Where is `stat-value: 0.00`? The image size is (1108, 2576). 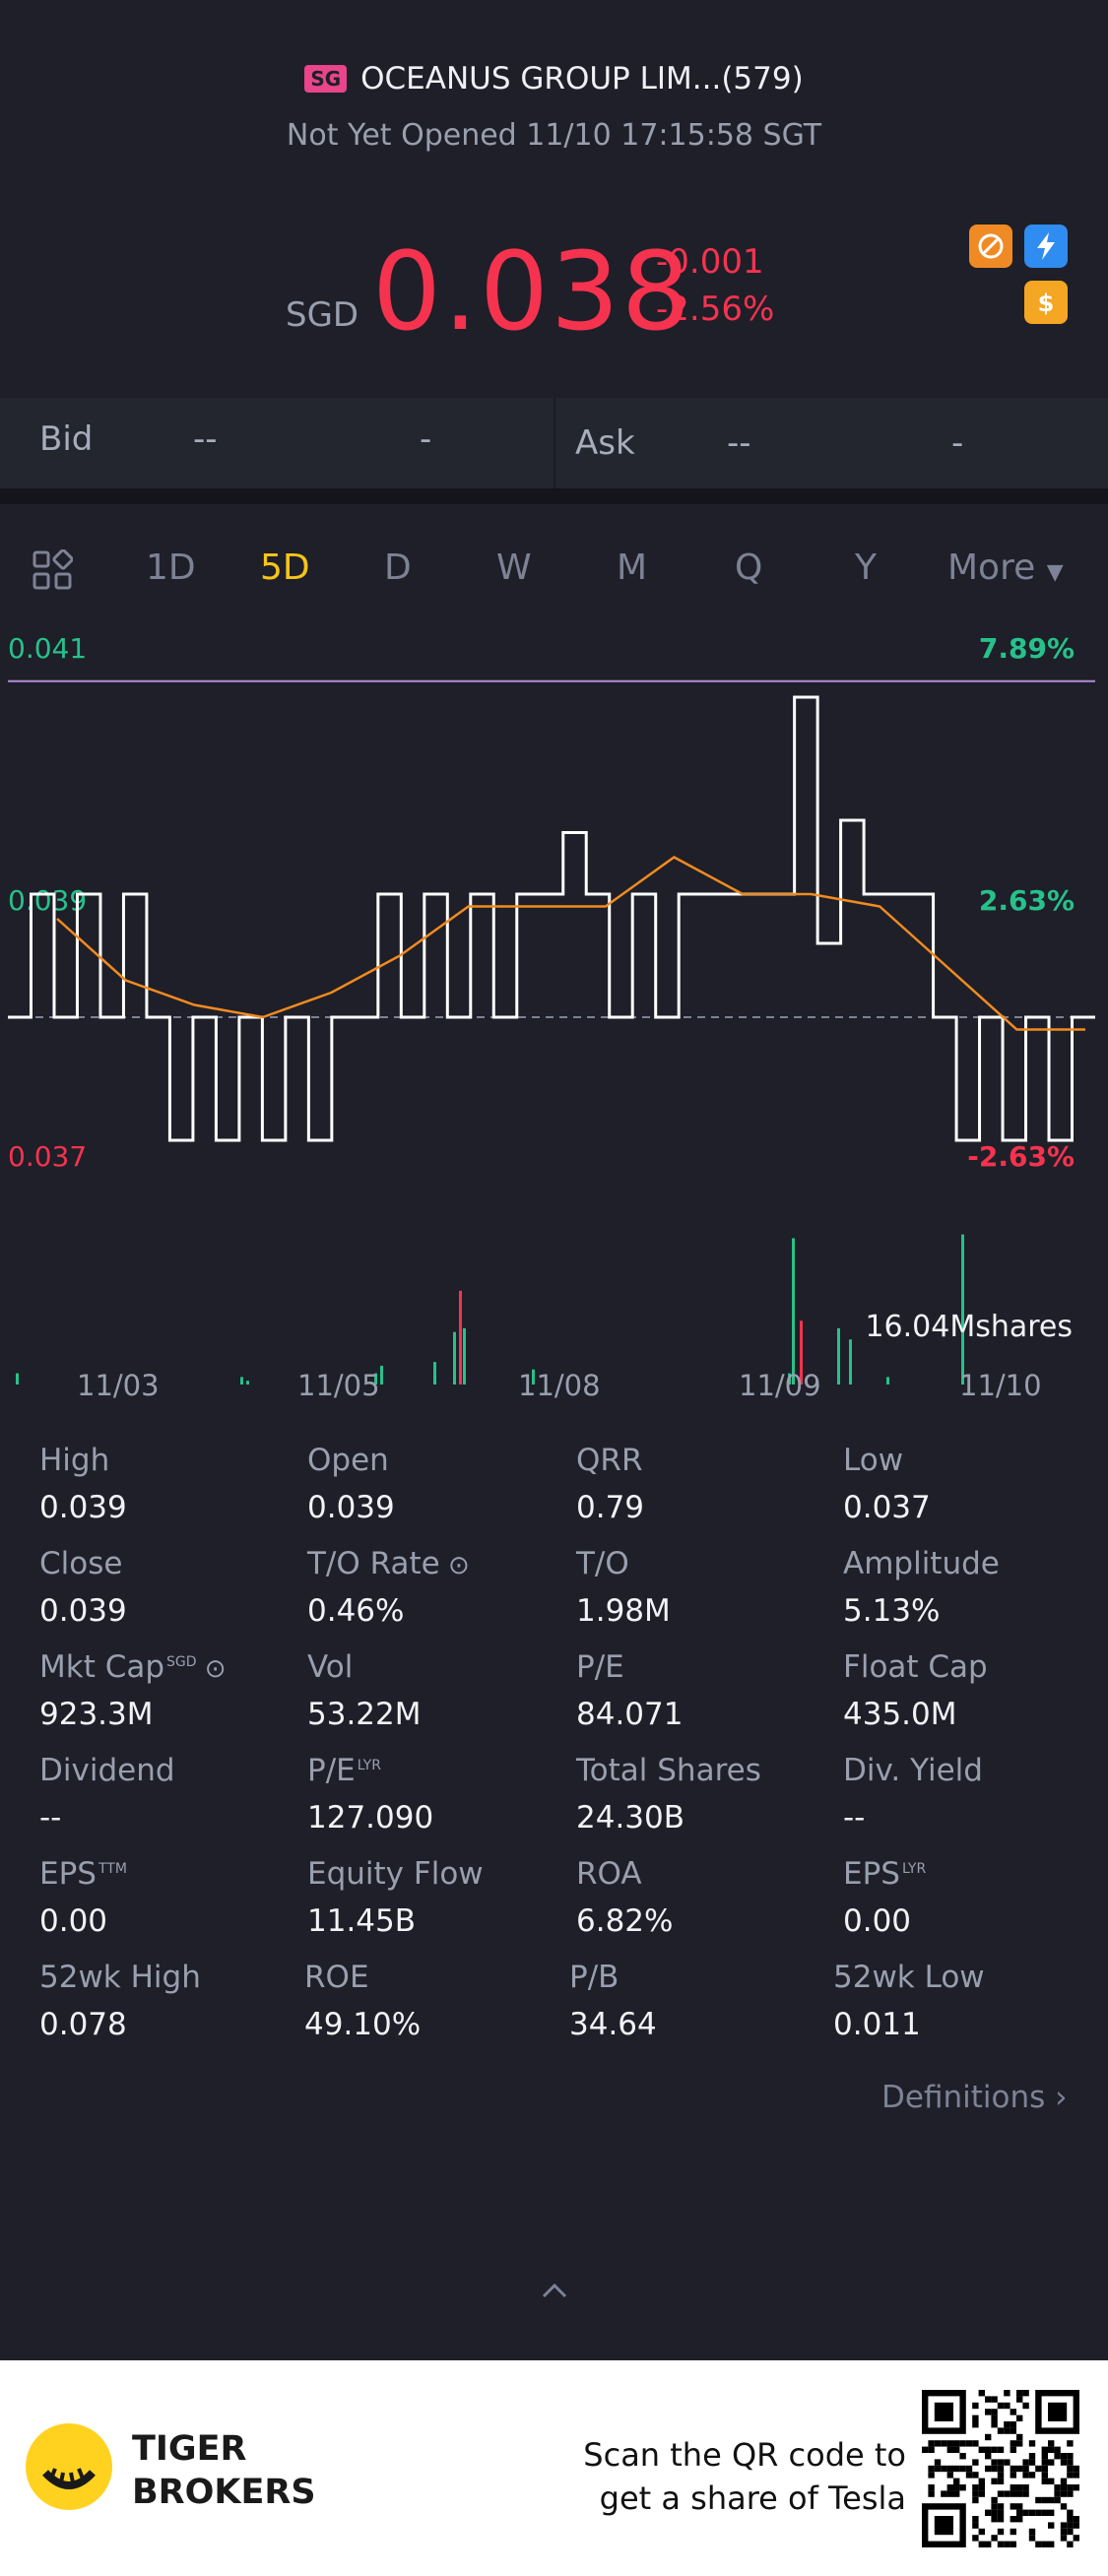
stat-value: 0.00 is located at coordinates (73, 1921).